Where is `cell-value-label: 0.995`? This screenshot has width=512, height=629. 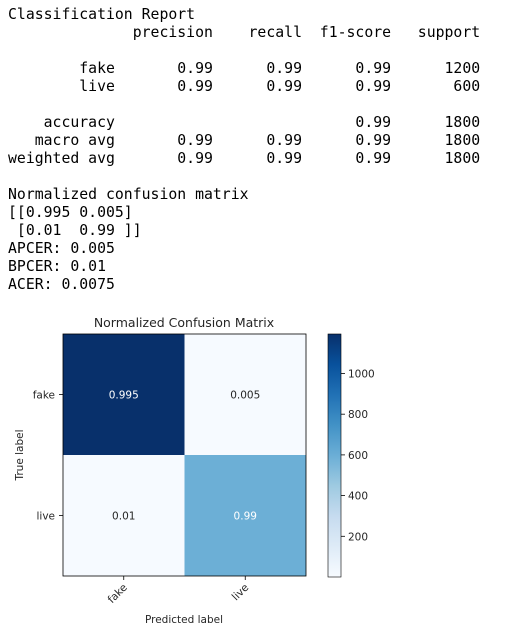
cell-value-label: 0.995 is located at coordinates (124, 396).